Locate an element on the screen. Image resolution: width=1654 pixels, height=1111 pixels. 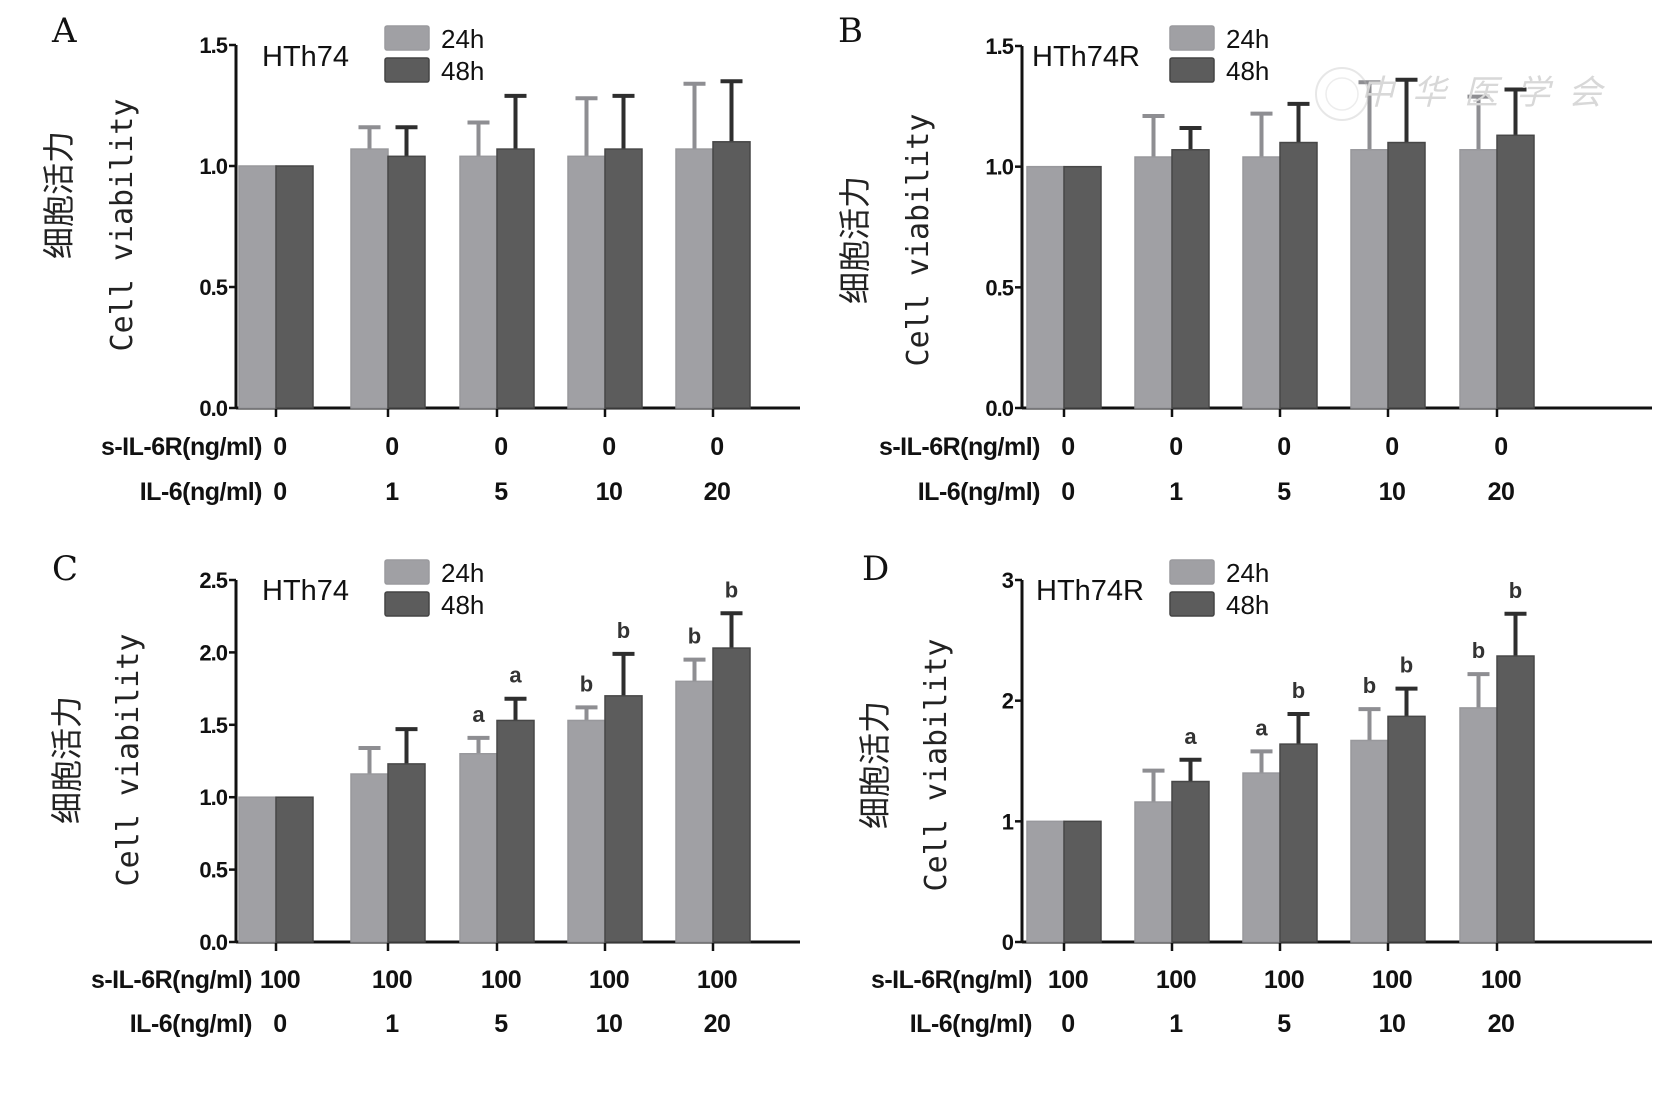
y-tick-label: 1 is located at coordinates (1008, 821).